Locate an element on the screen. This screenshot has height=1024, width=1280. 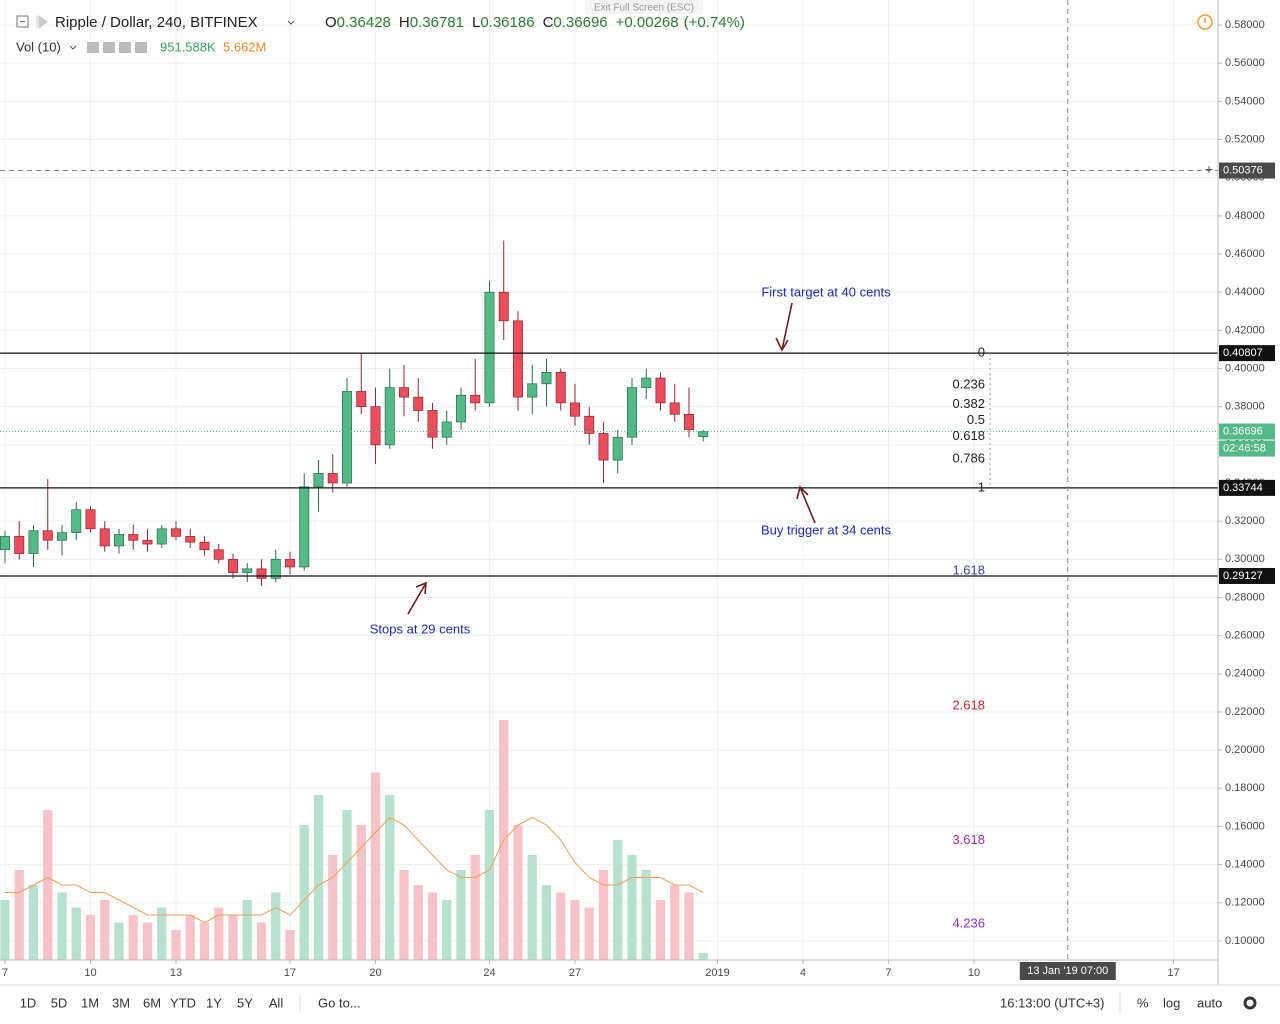
vol-name: Vol (10) is located at coordinates (38, 46).